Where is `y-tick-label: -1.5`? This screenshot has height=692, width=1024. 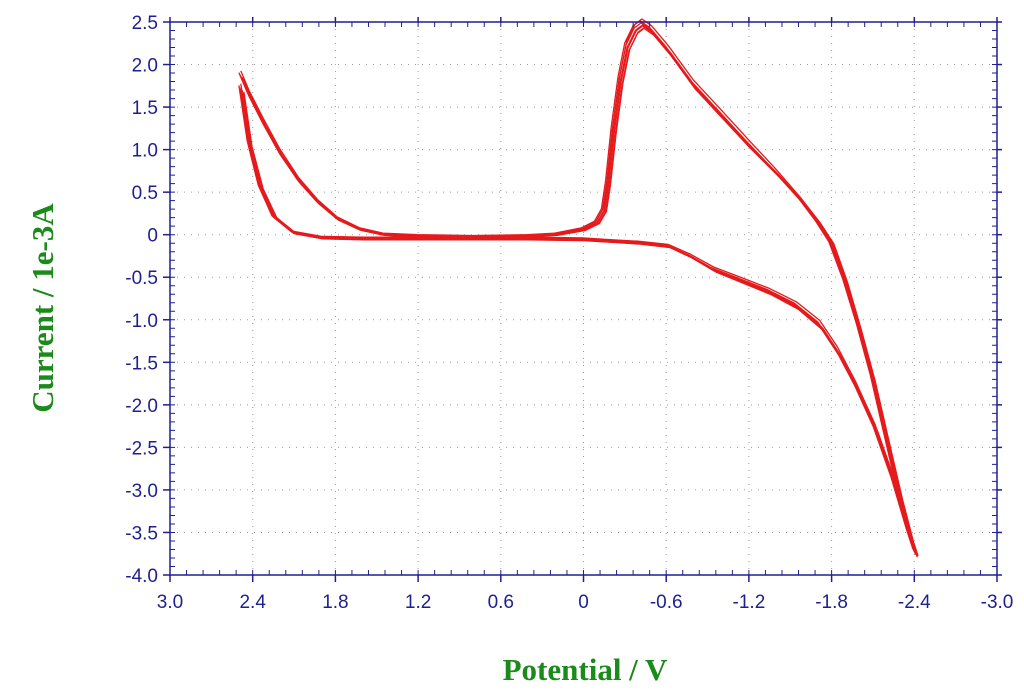 y-tick-label: -1.5 is located at coordinates (141, 363).